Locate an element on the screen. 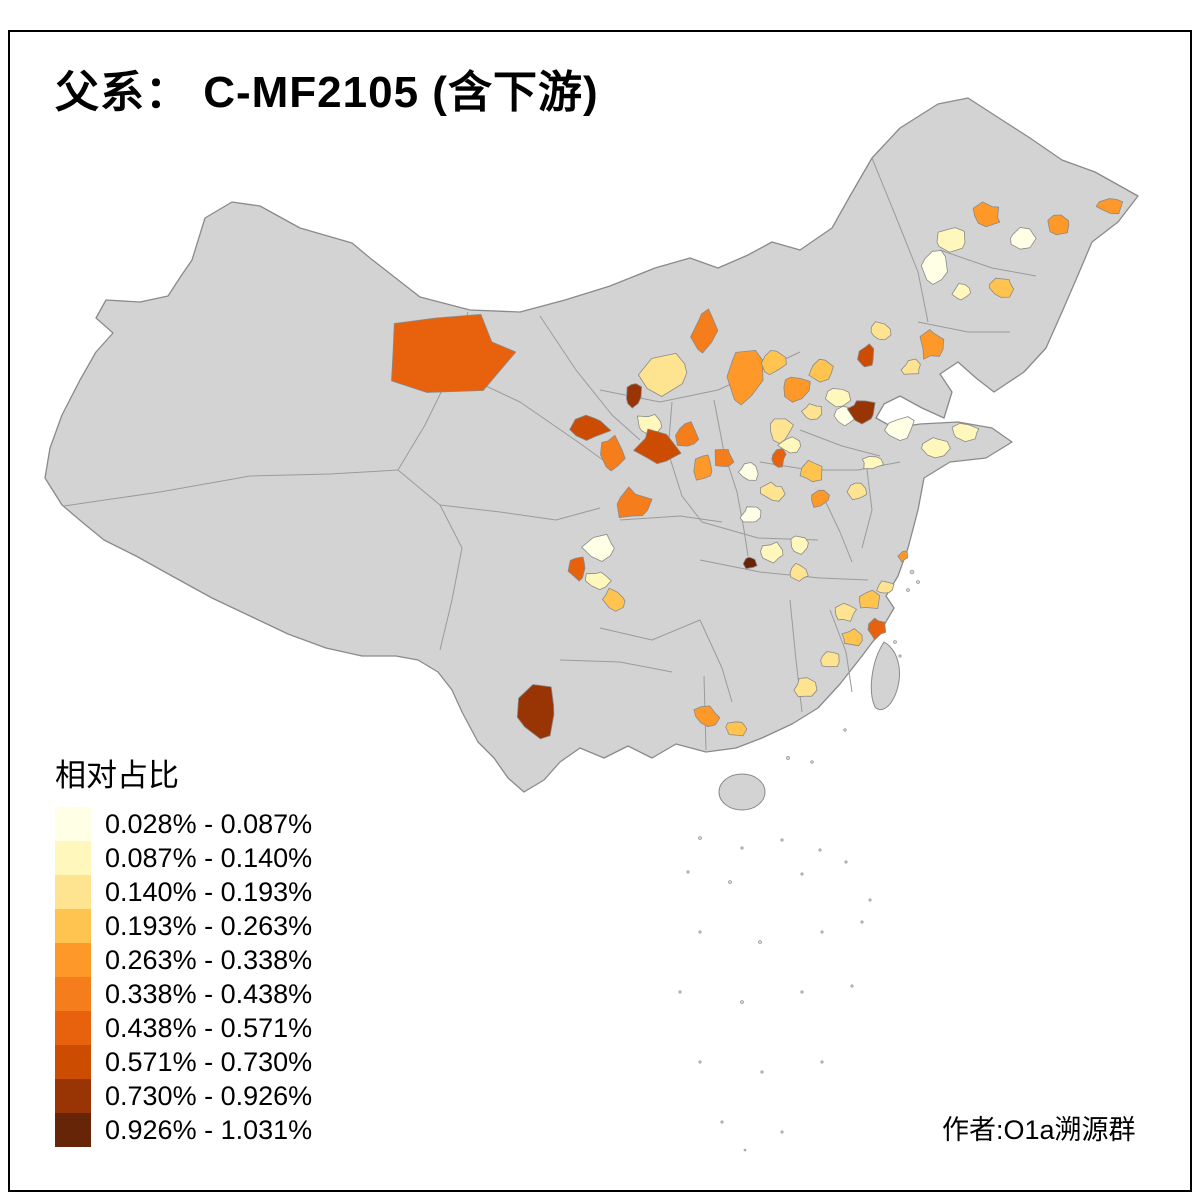 This screenshot has height=1200, width=1200. legend-label: 0.438% - 0.571% is located at coordinates (209, 1027).